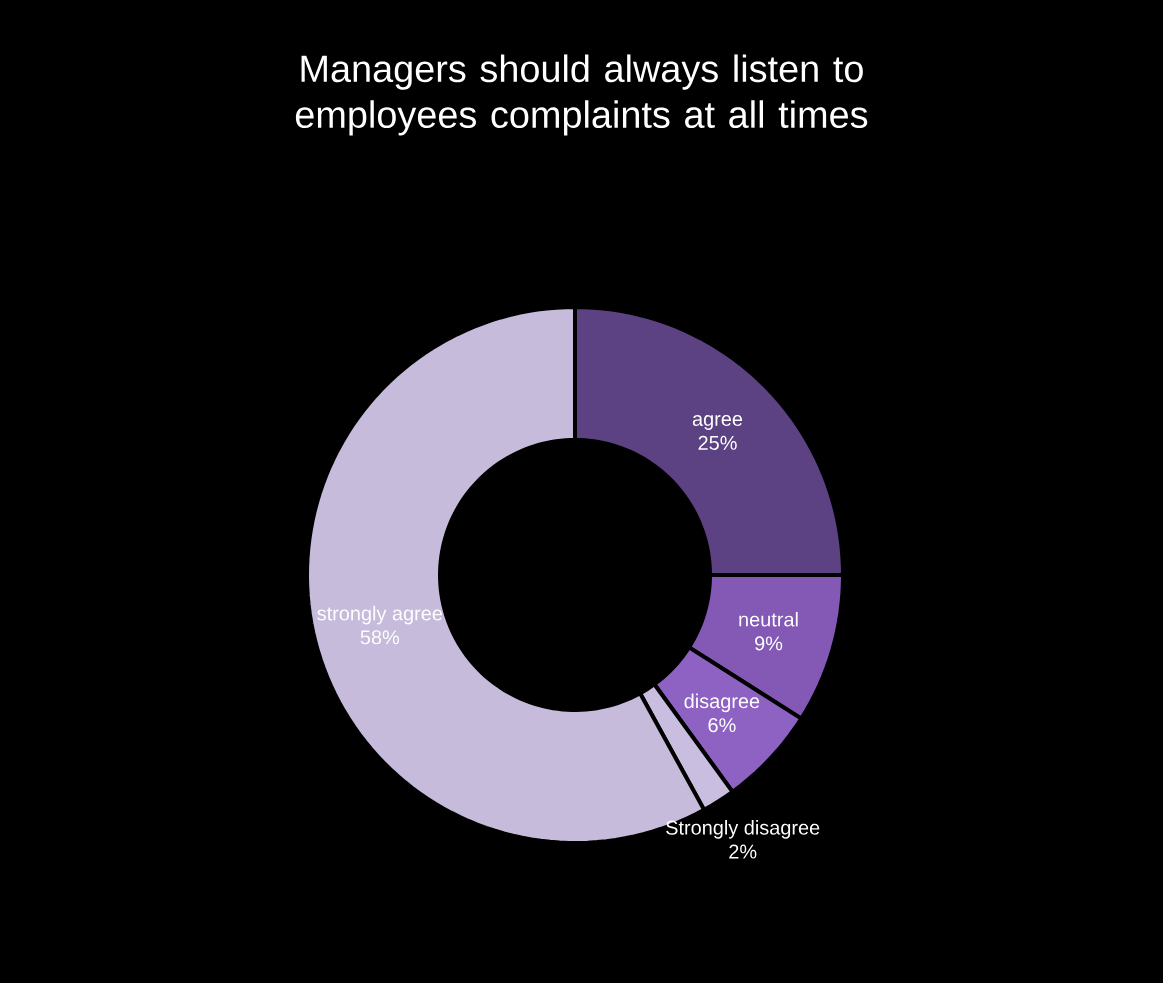 The height and width of the screenshot is (983, 1163). Describe the element at coordinates (769, 643) in the screenshot. I see `data-label: 9%` at that location.